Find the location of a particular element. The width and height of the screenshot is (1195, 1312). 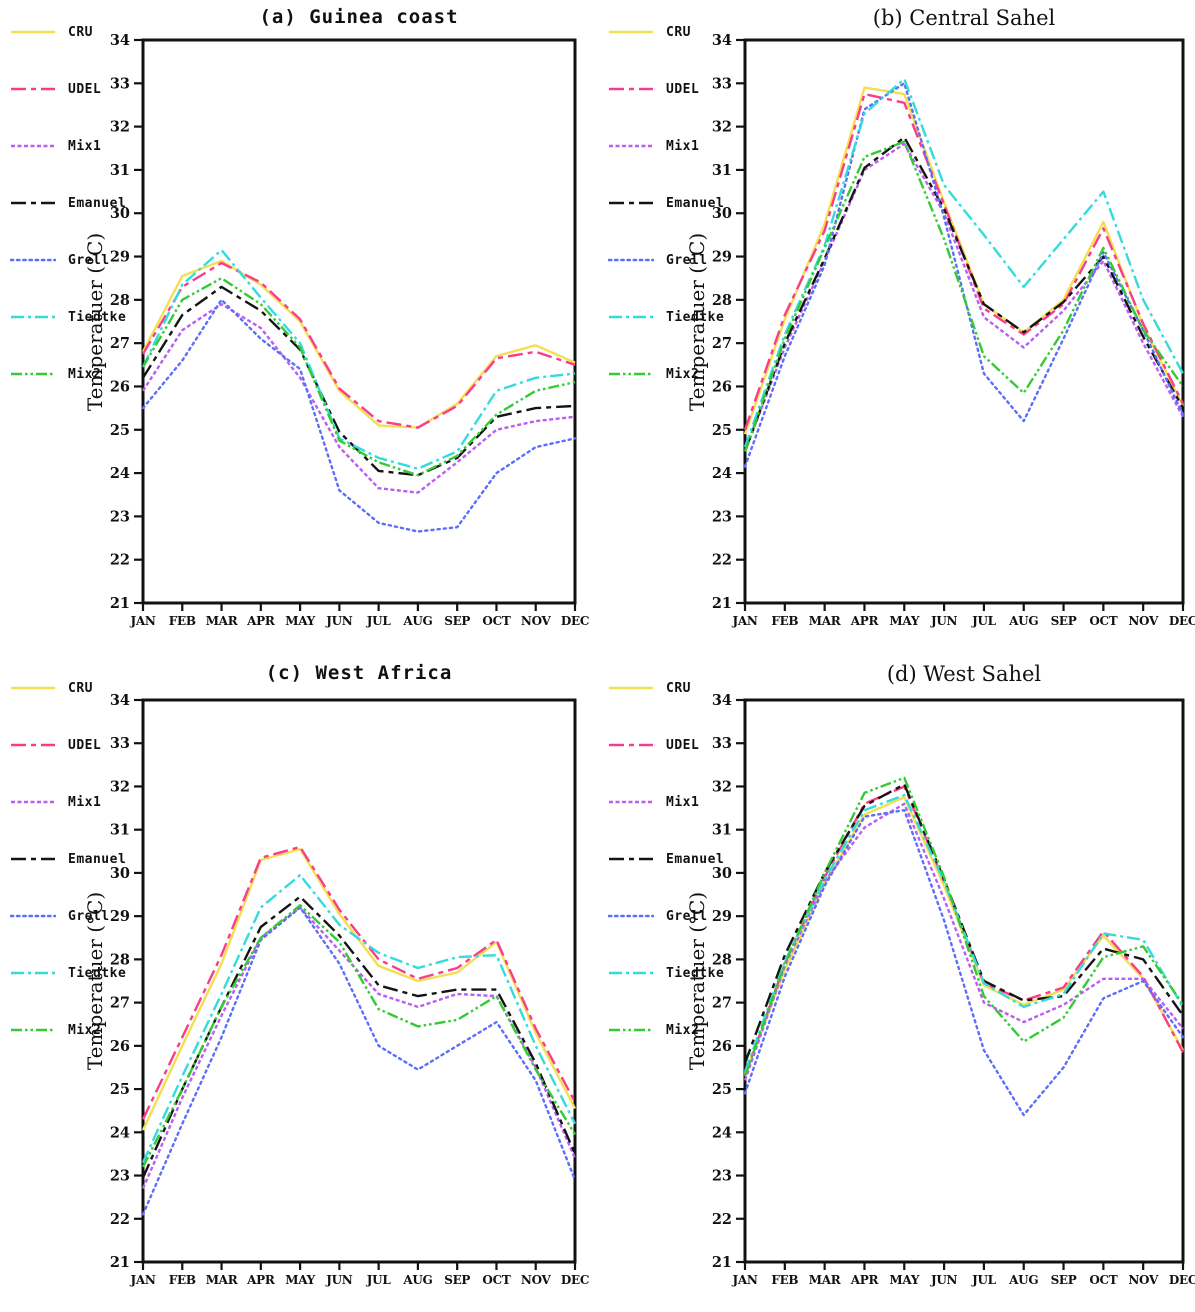

y-tick-label: 29 is located at coordinates (120, 257).